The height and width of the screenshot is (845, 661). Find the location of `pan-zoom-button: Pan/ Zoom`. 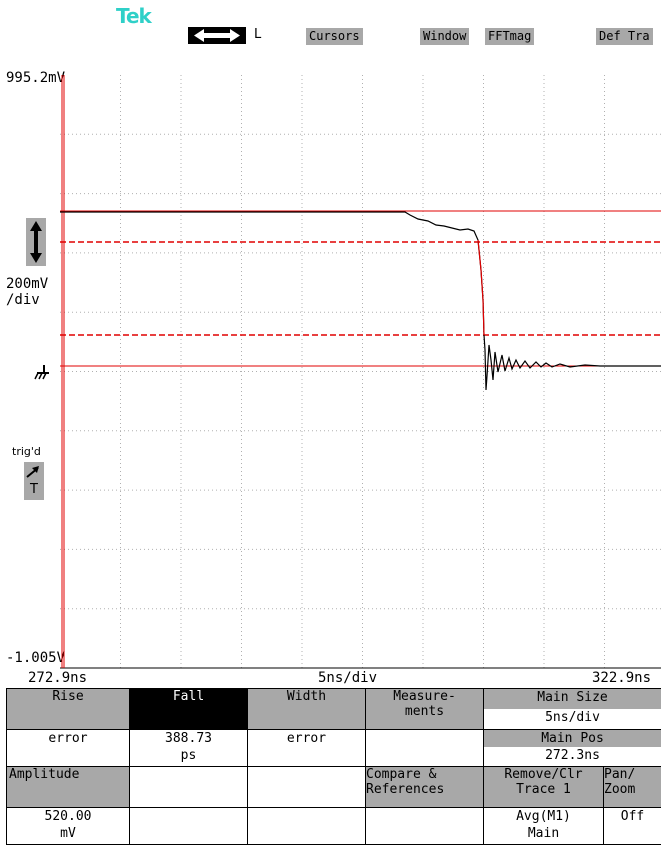

pan-zoom-button: Pan/ Zoom is located at coordinates (632, 787).